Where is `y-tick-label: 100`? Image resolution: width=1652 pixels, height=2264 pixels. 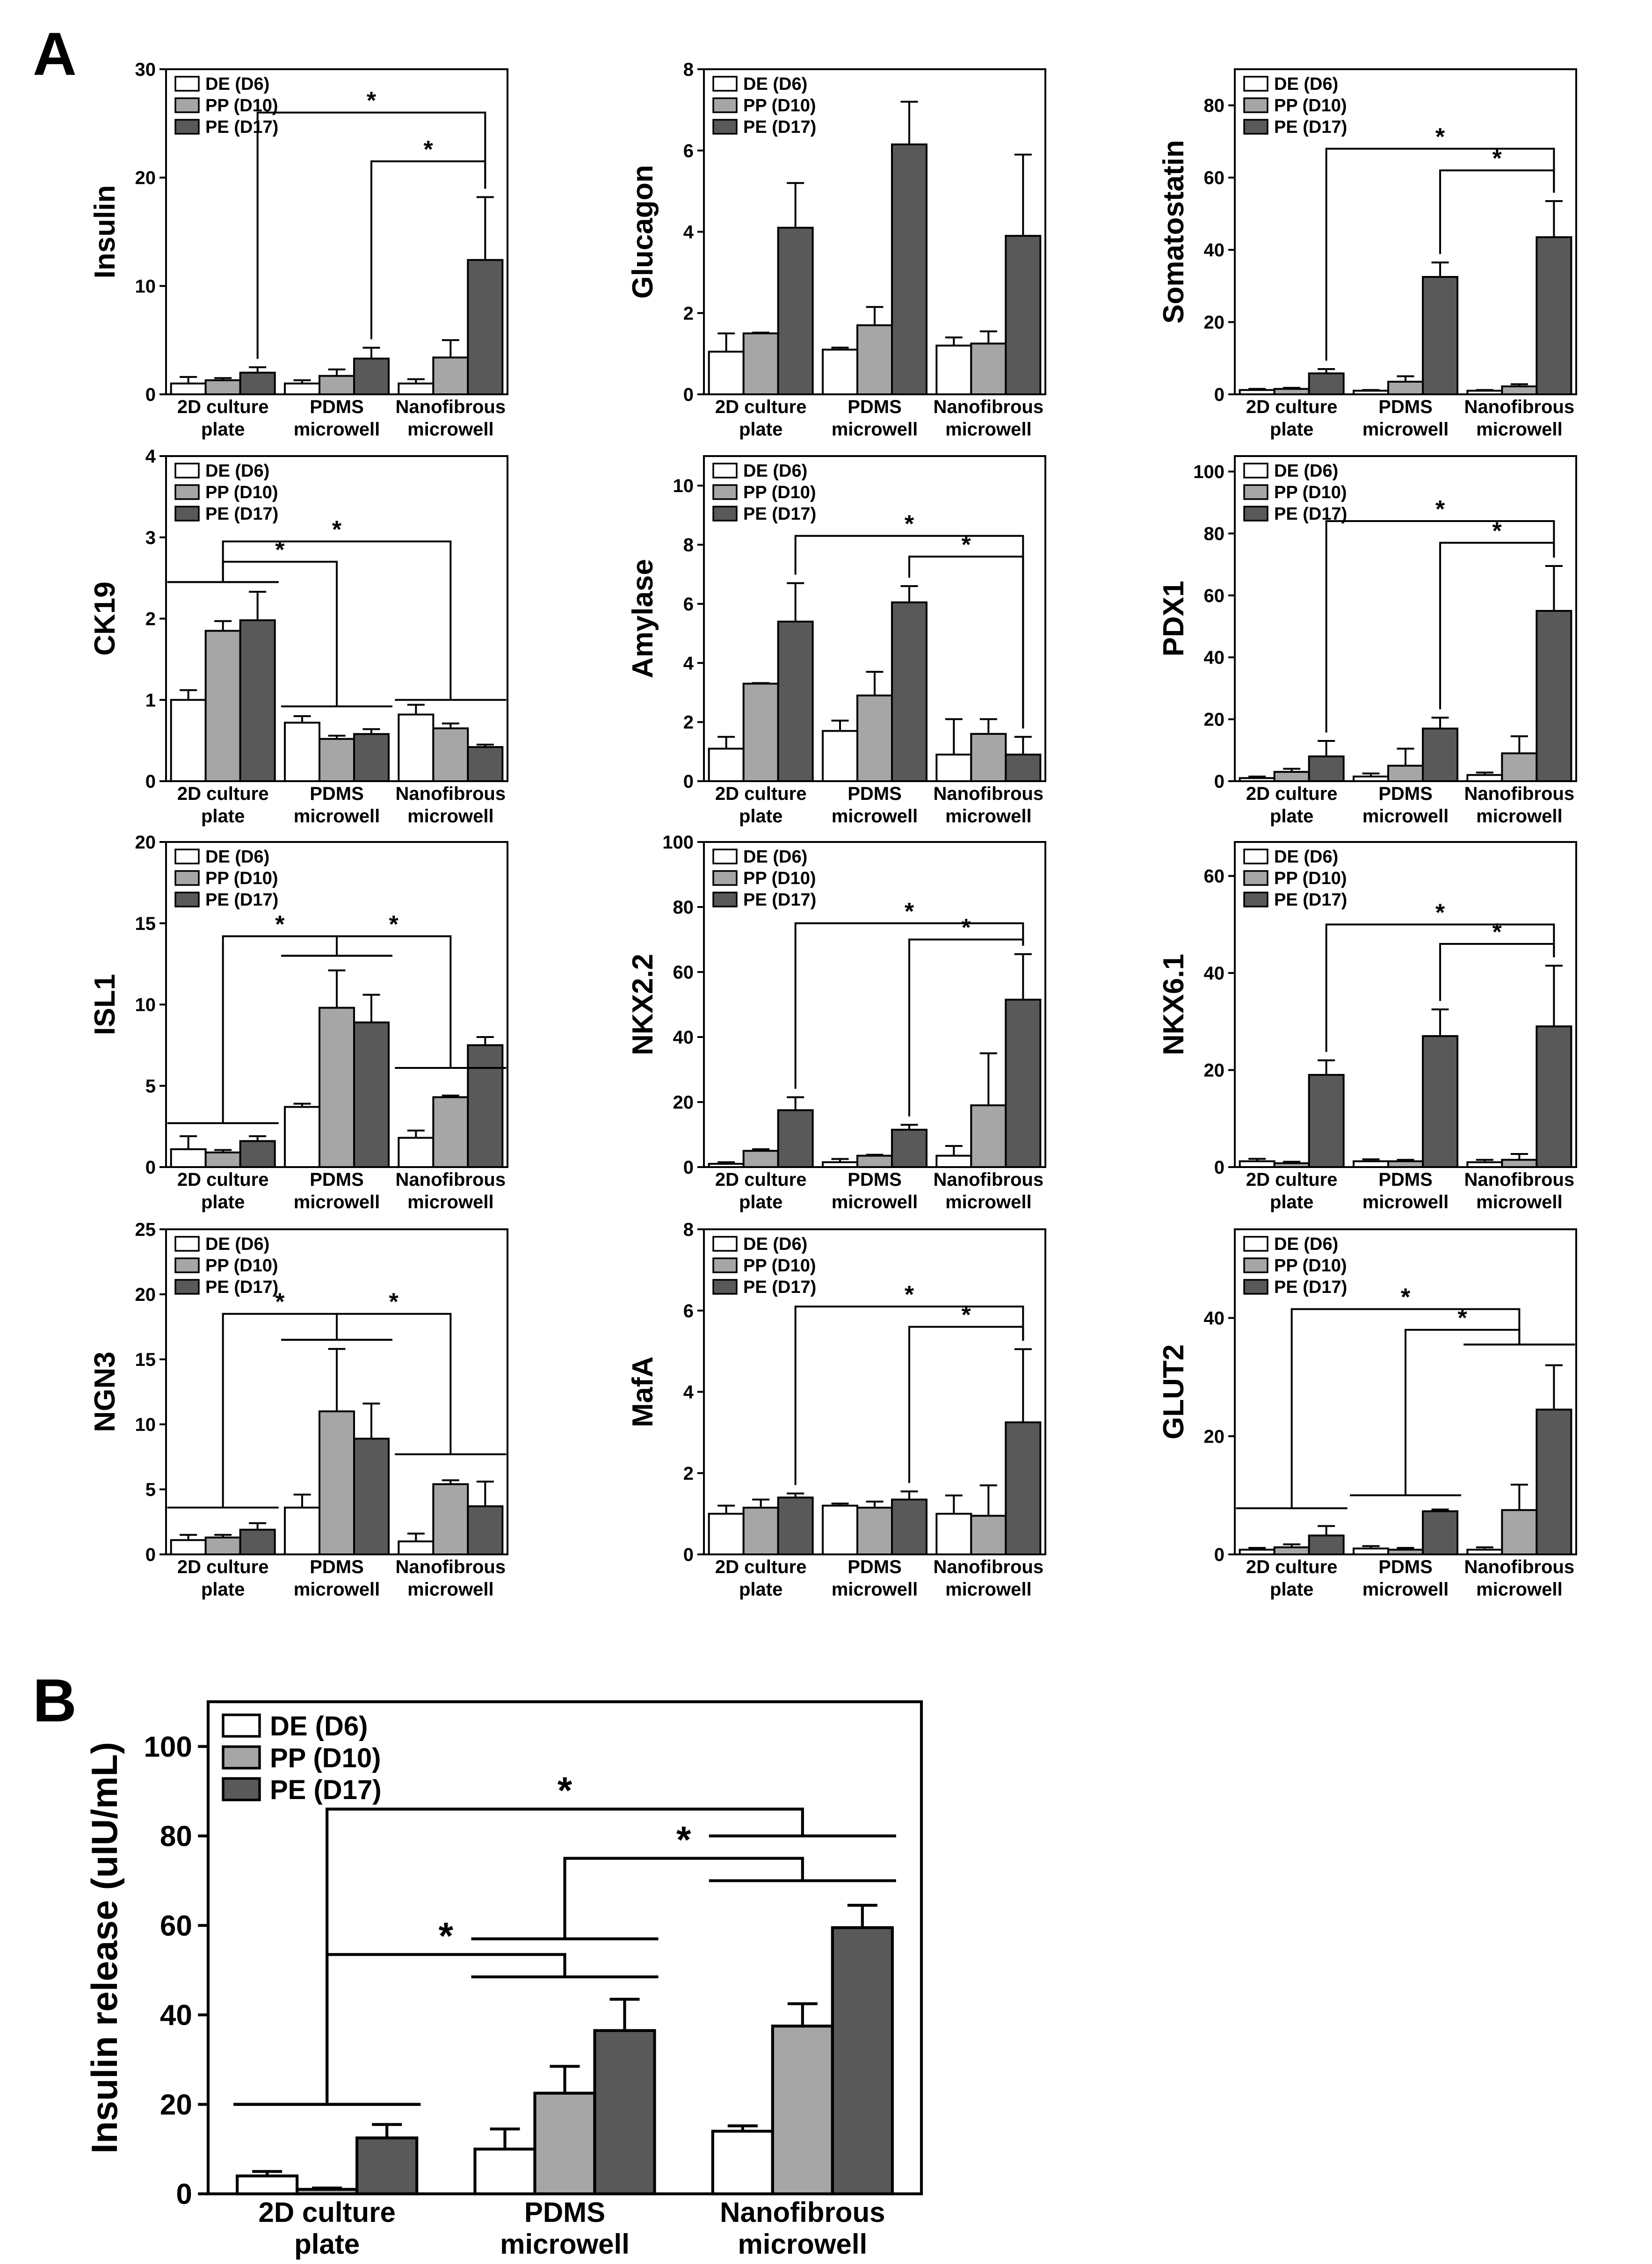
y-tick-label: 100 is located at coordinates (678, 842).